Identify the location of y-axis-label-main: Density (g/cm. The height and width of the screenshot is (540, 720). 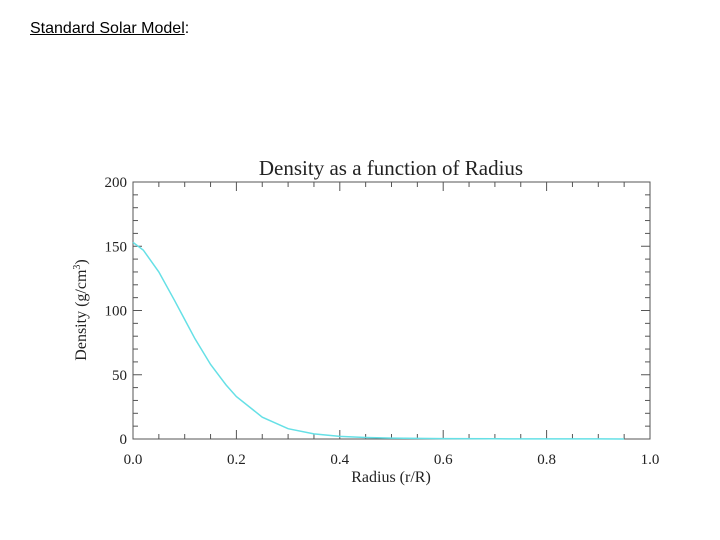
(81, 315).